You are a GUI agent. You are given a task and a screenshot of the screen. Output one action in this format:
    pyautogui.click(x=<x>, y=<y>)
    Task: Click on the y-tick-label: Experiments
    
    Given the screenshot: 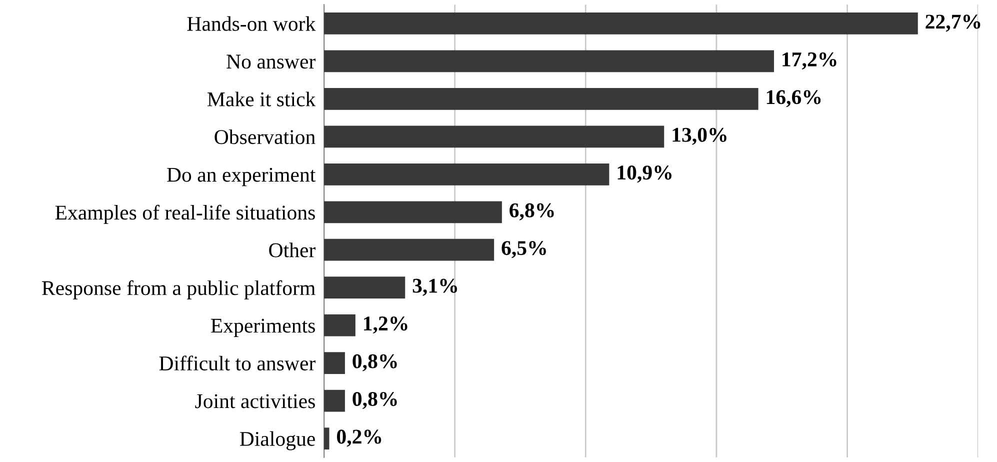 What is the action you would take?
    pyautogui.click(x=262, y=327)
    